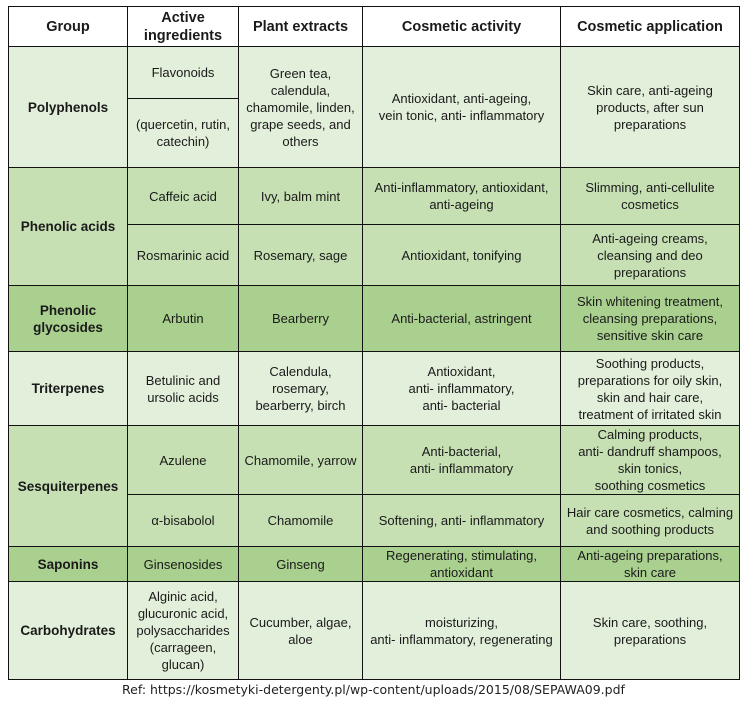 Image resolution: width=747 pixels, height=706 pixels. I want to click on active-cell: Azulene, so click(183, 460).